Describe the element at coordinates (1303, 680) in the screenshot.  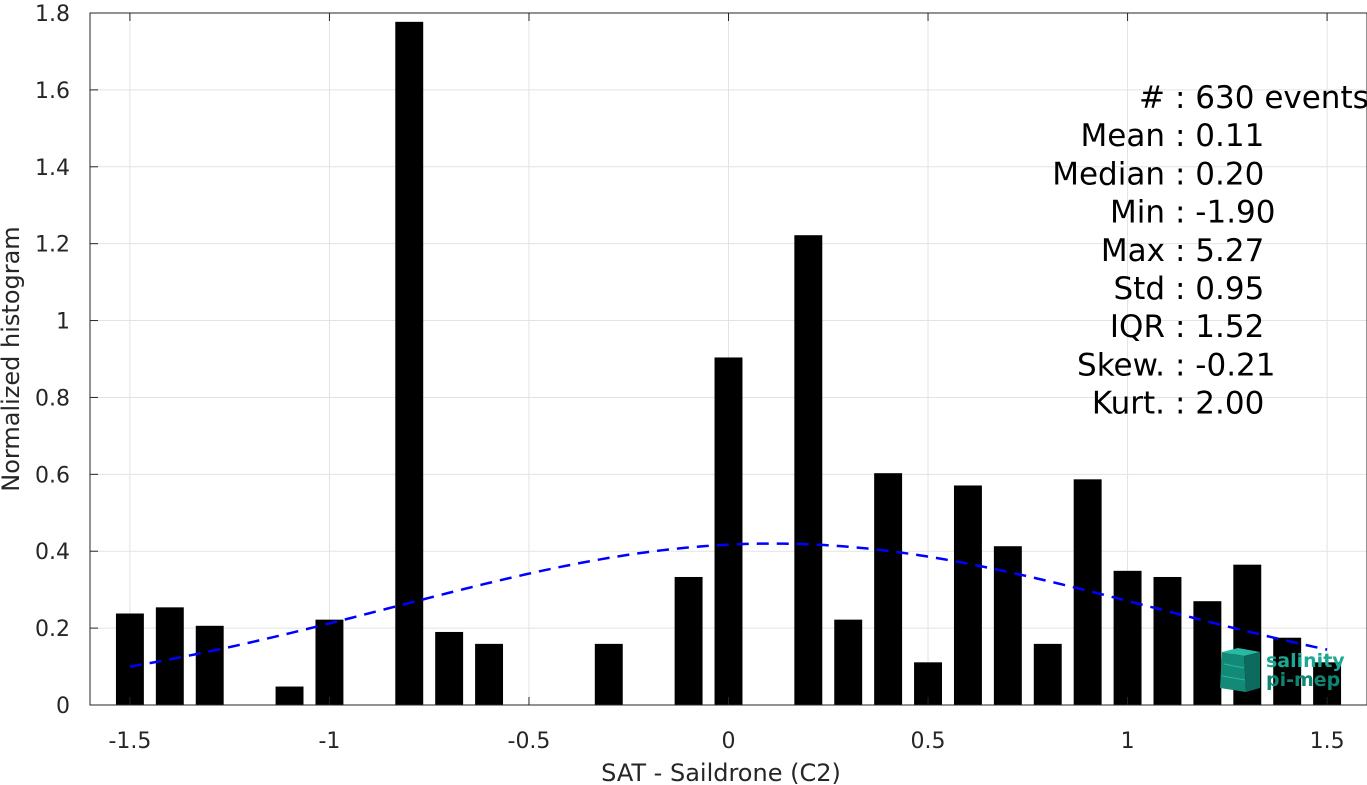
I see `logo-text-pi-mep: pi-mep` at that location.